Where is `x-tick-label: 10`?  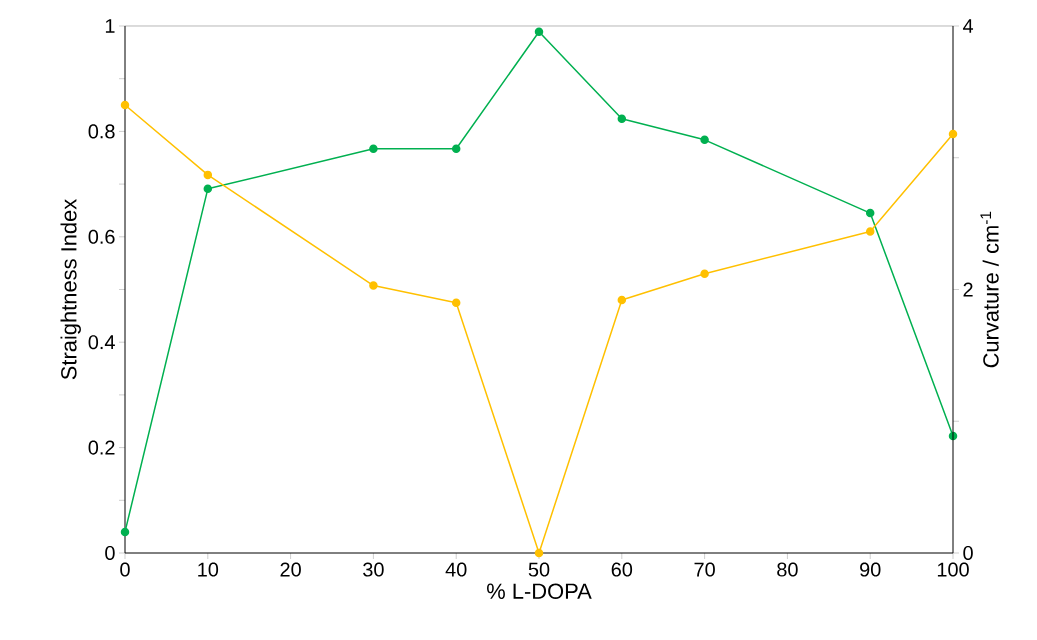 x-tick-label: 10 is located at coordinates (208, 569).